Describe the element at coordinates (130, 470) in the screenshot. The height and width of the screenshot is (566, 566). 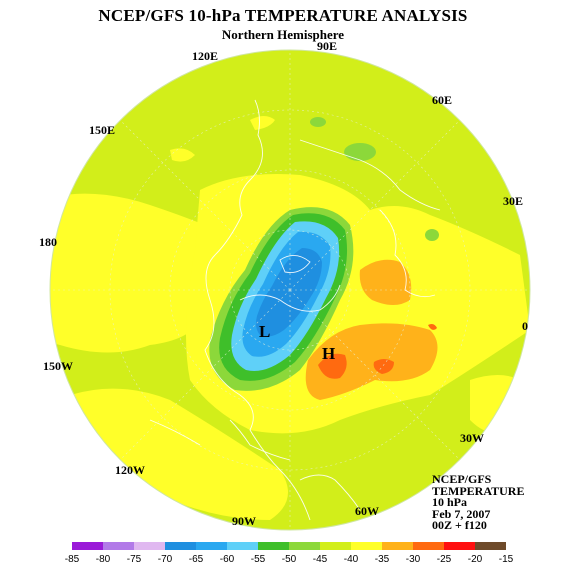
I see `lon-label-120w: 120W` at that location.